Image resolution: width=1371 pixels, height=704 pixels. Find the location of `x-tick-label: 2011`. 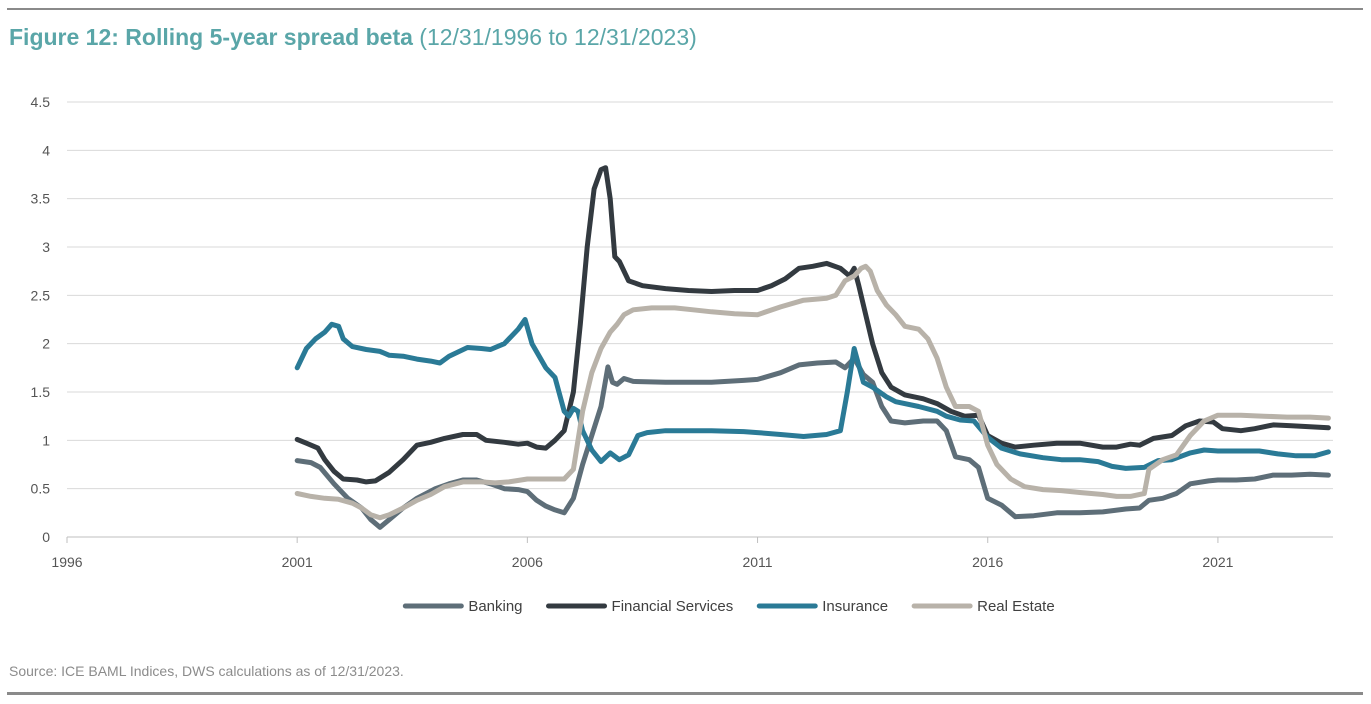

x-tick-label: 2011 is located at coordinates (757, 562).